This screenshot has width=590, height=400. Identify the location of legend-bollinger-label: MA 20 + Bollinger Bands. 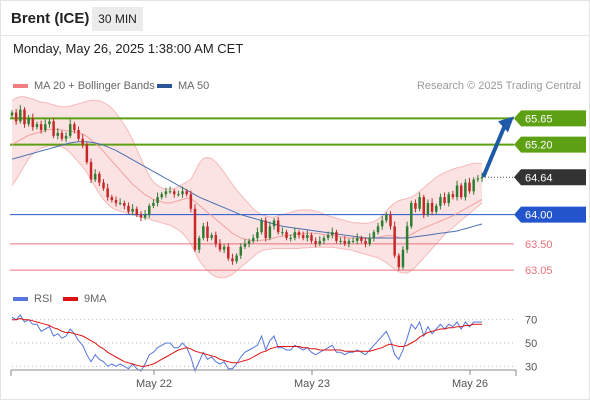
(94, 86).